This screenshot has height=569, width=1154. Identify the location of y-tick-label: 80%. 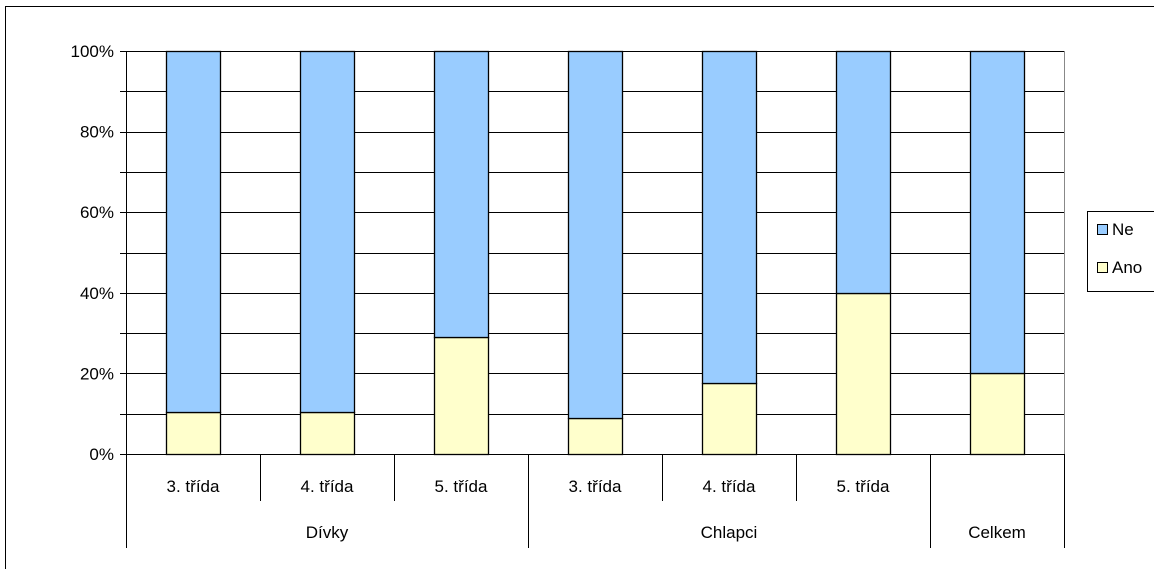
(97, 132).